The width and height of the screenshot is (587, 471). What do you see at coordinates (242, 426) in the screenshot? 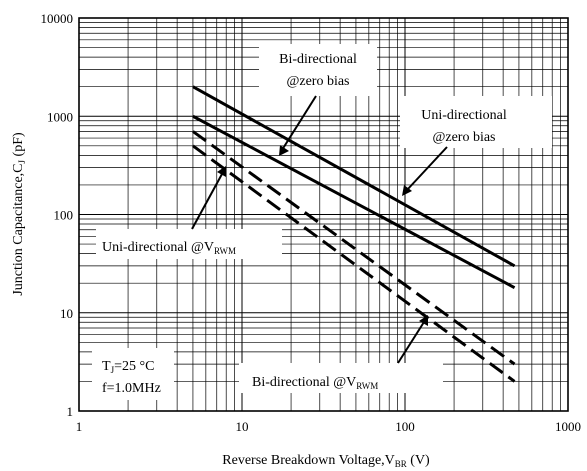
I see `x-tick-label: 10` at bounding box center [242, 426].